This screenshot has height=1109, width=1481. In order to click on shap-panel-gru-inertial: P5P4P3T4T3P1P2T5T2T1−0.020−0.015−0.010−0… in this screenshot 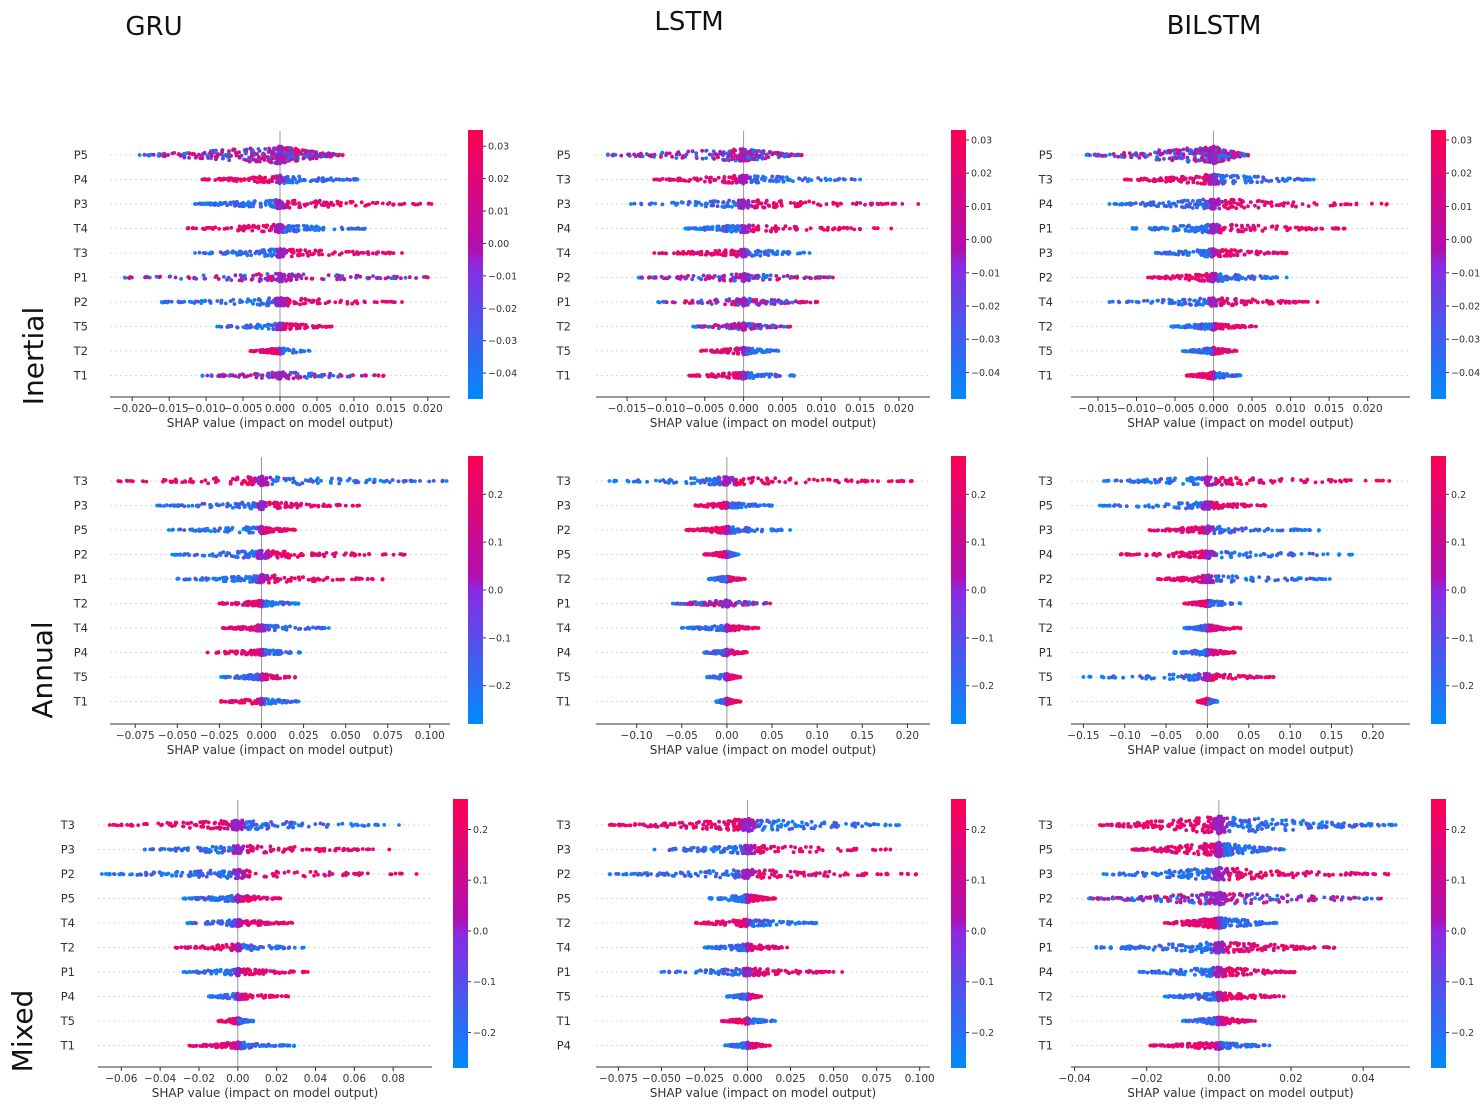, I will do `click(295, 280)`.